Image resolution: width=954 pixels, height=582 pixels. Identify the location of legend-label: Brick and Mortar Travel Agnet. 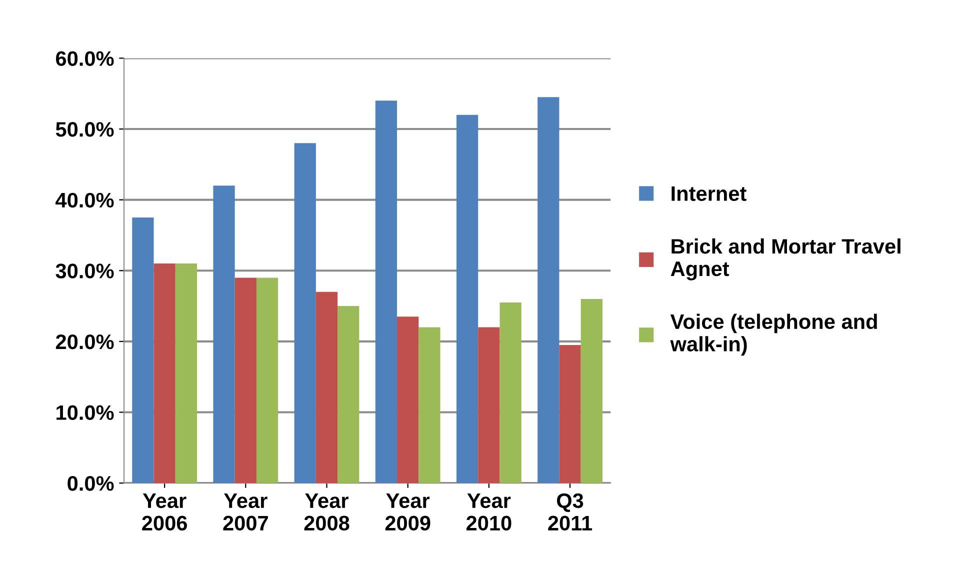
(785, 259).